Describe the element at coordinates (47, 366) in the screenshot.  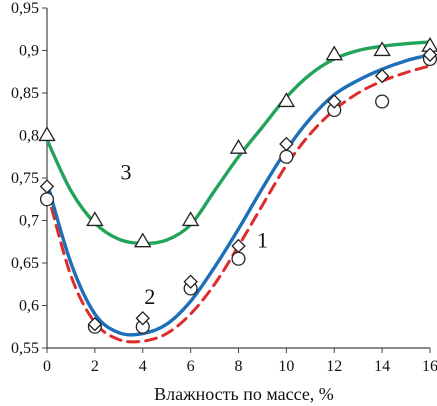
I see `x-tick-label: 0` at that location.